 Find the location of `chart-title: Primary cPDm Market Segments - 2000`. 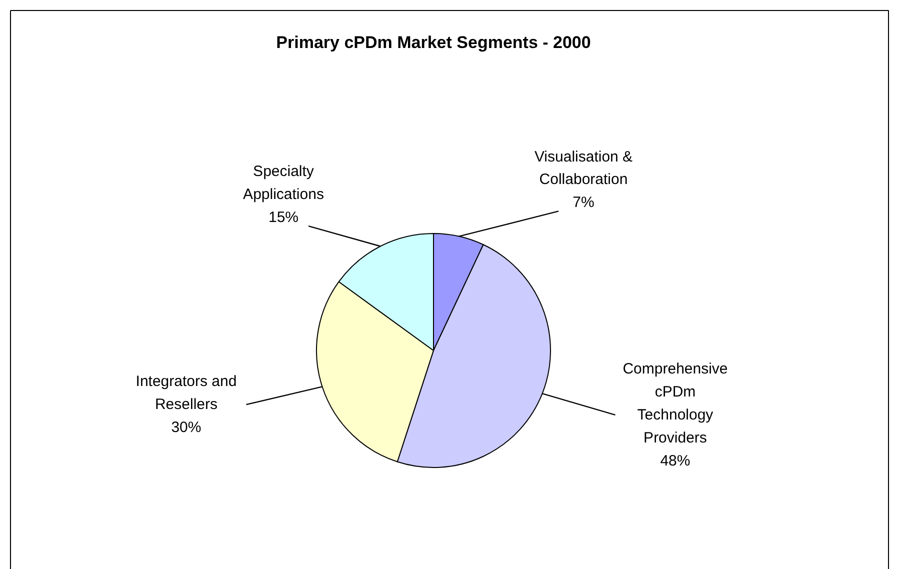

chart-title: Primary cPDm Market Segments - 2000 is located at coordinates (433, 42).